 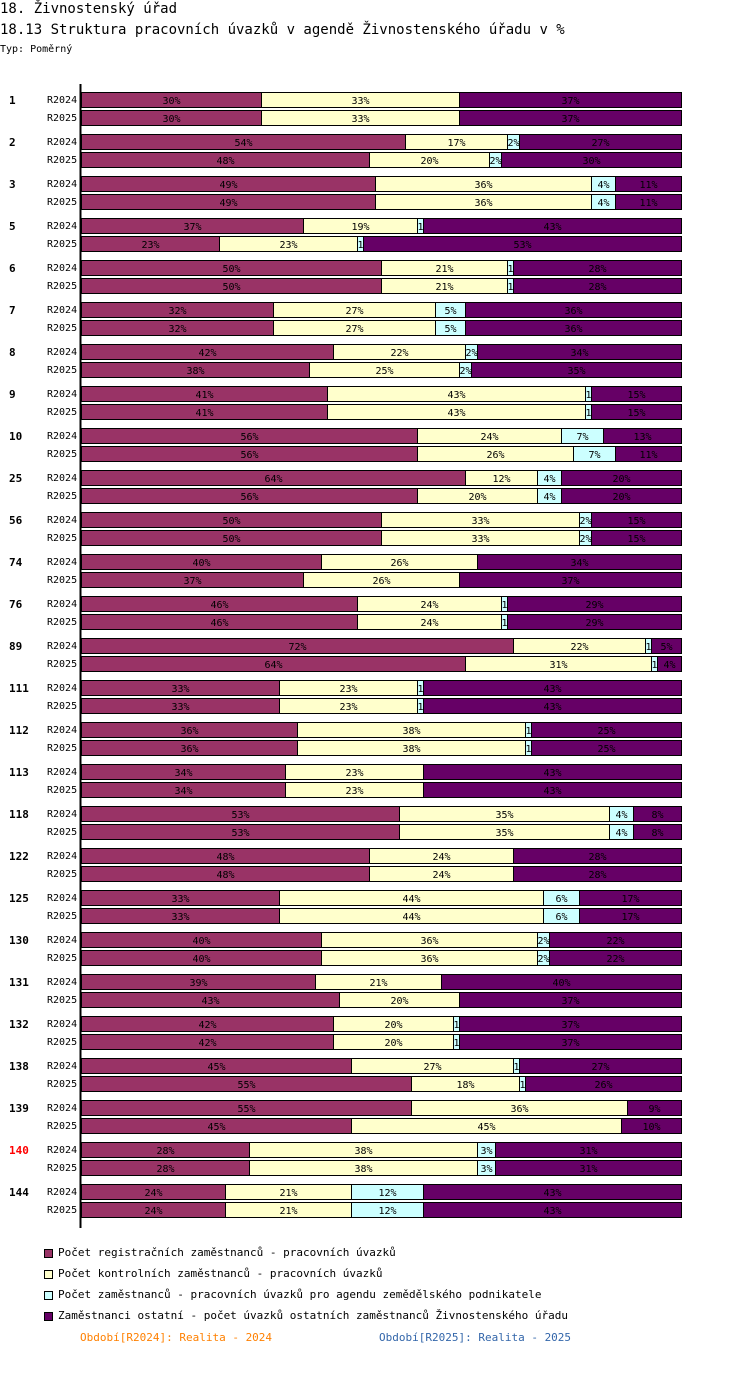 I want to click on bar-value-label: 48%, so click(x=225, y=161).